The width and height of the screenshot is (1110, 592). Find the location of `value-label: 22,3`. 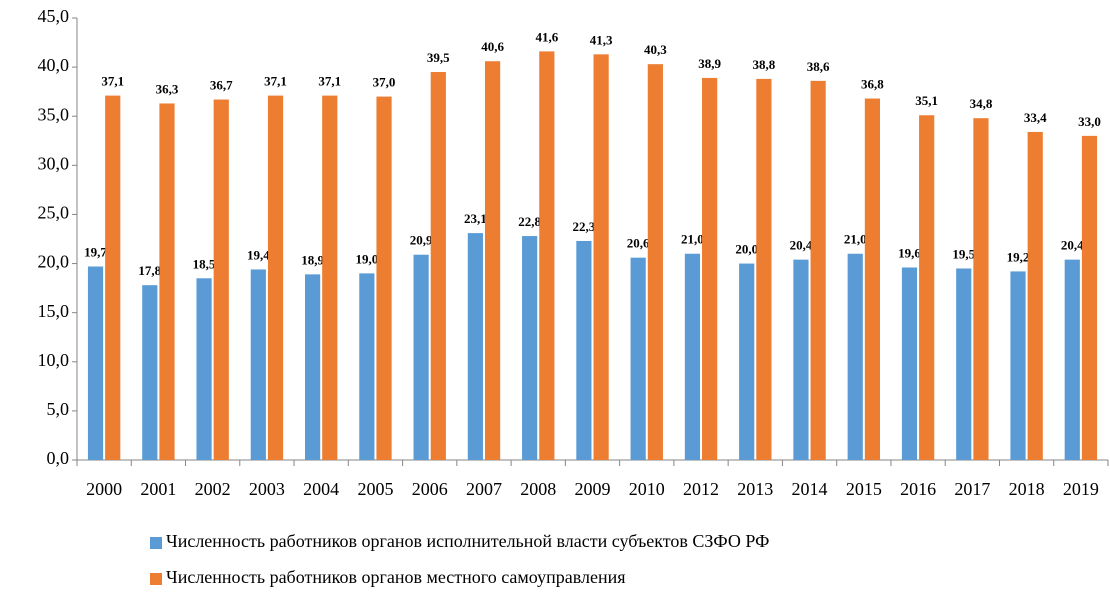

value-label: 22,3 is located at coordinates (584, 226).